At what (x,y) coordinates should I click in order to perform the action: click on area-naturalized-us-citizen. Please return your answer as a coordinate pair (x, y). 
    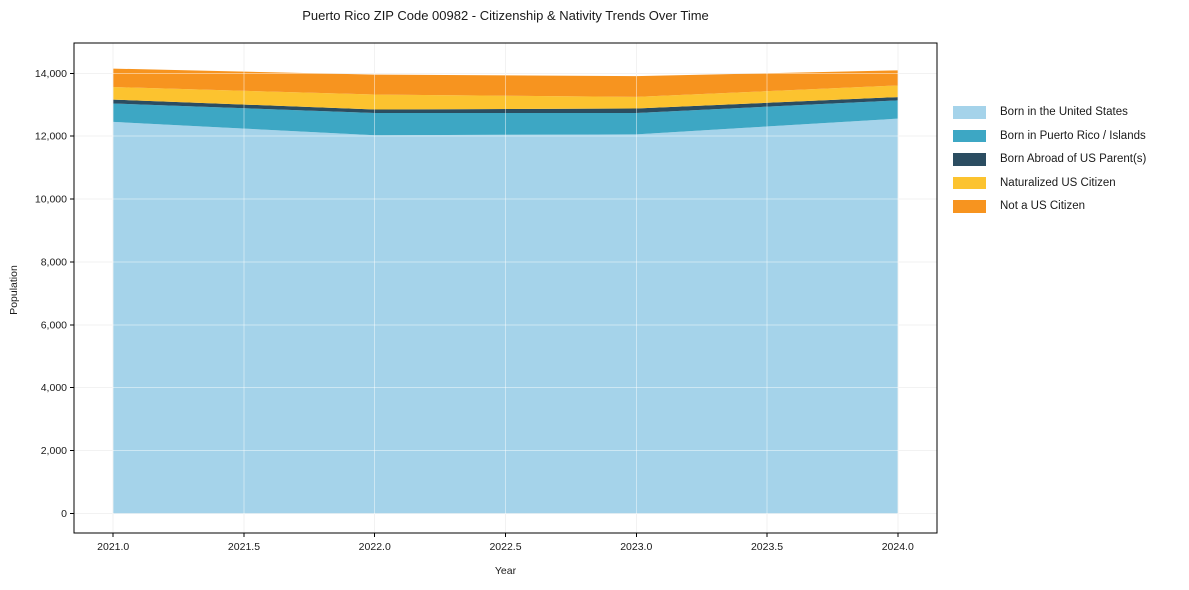
    Looking at the image, I should click on (505, 97).